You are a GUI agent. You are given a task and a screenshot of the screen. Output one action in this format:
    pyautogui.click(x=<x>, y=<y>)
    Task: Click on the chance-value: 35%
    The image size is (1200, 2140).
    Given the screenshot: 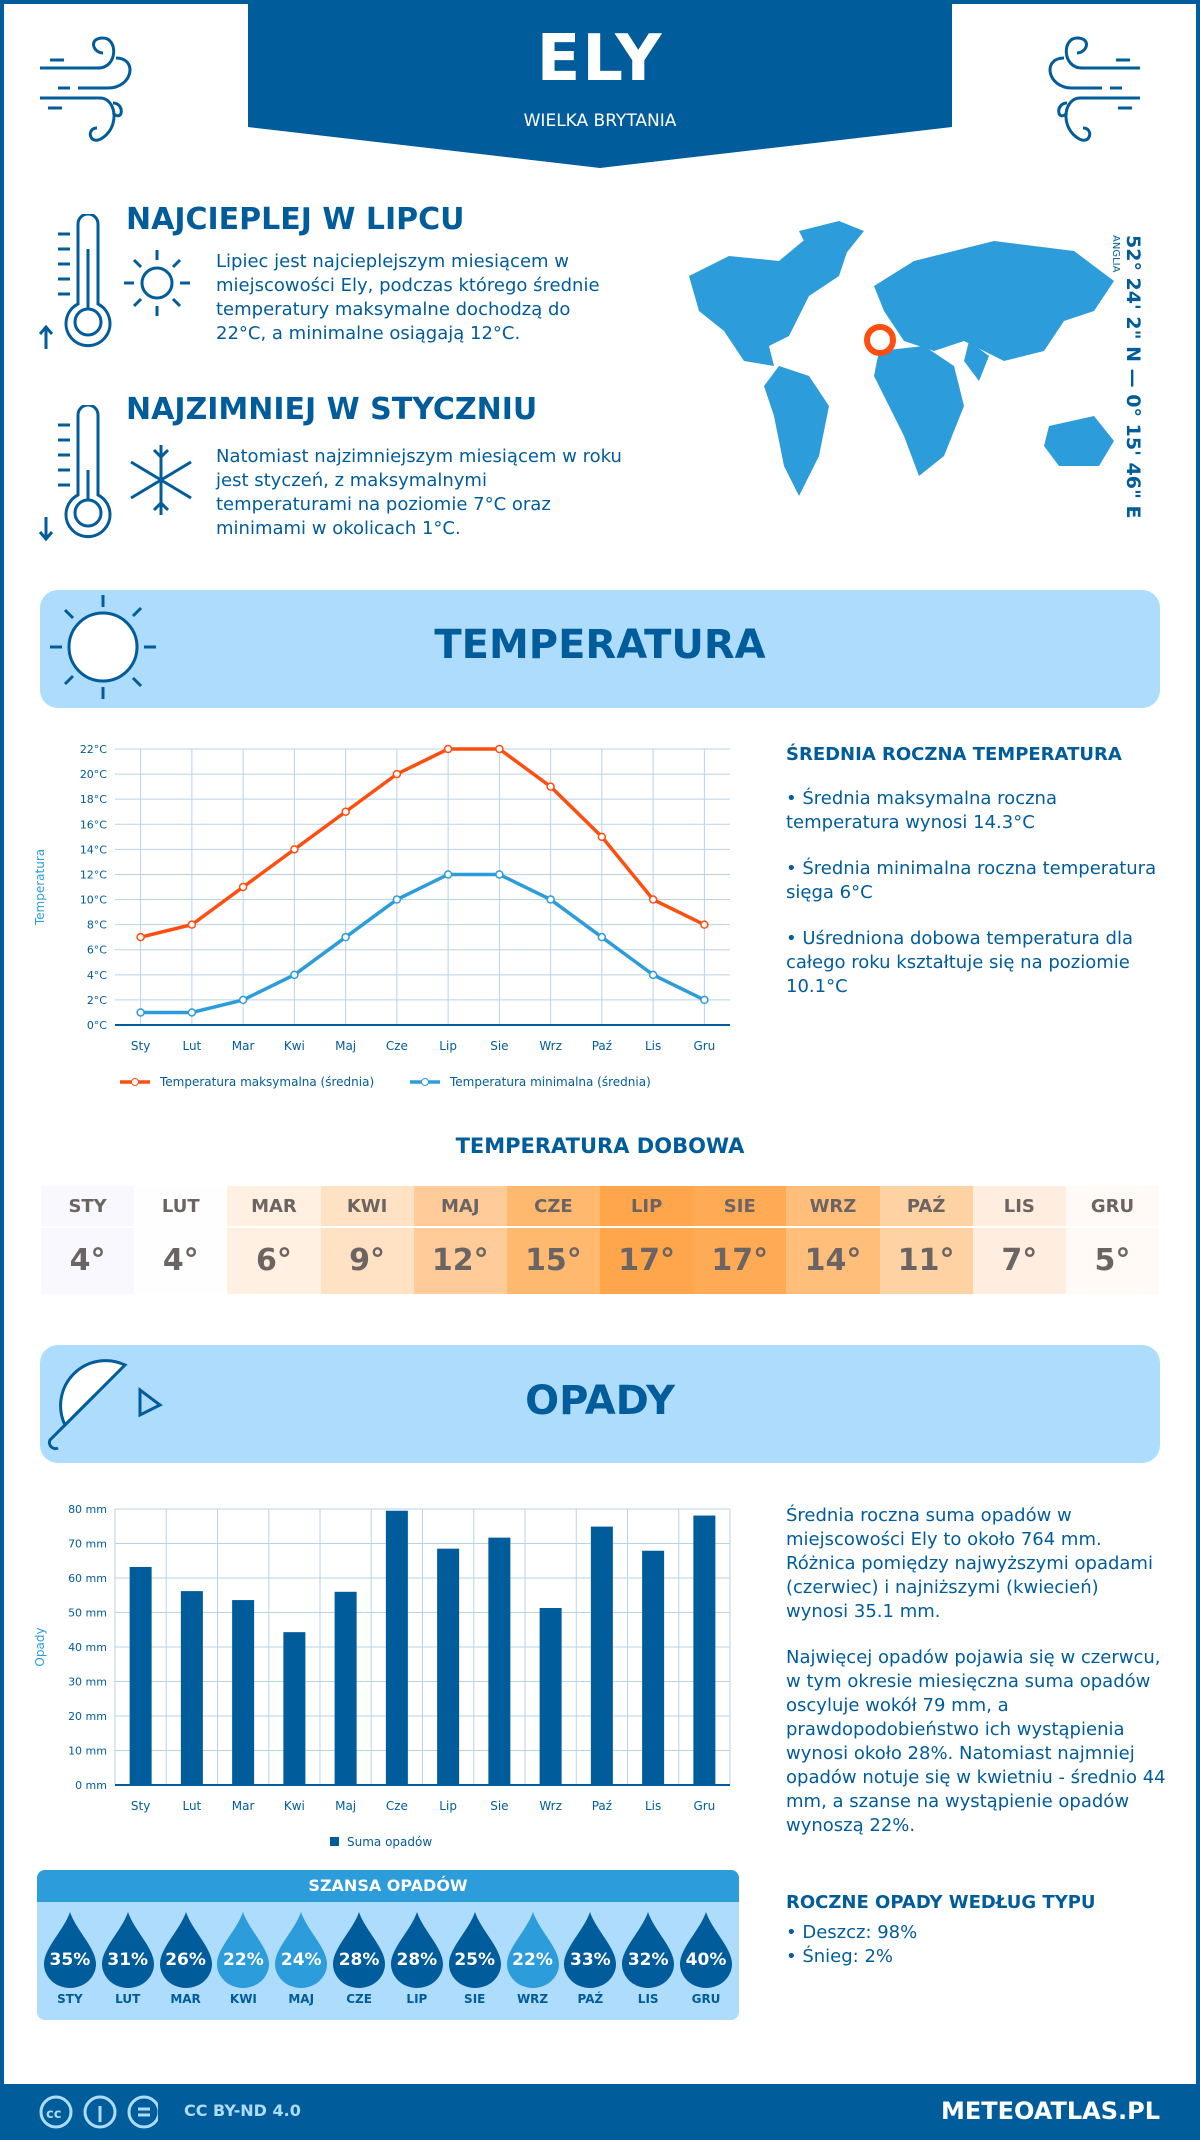 What is the action you would take?
    pyautogui.click(x=70, y=1960)
    